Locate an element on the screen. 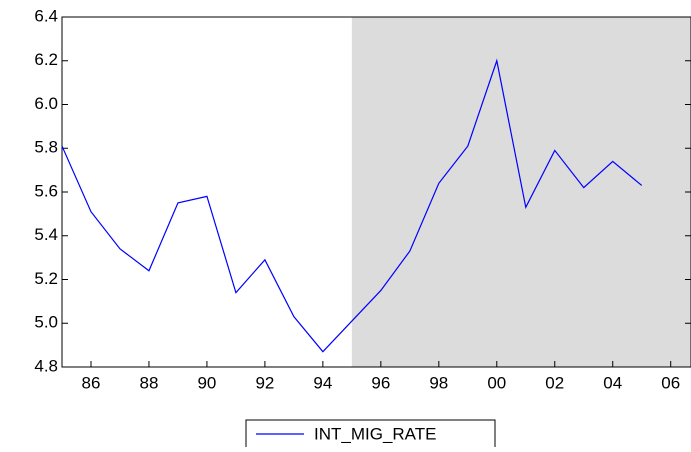 This screenshot has width=691, height=452. x-tick-label: 96 is located at coordinates (380, 382).